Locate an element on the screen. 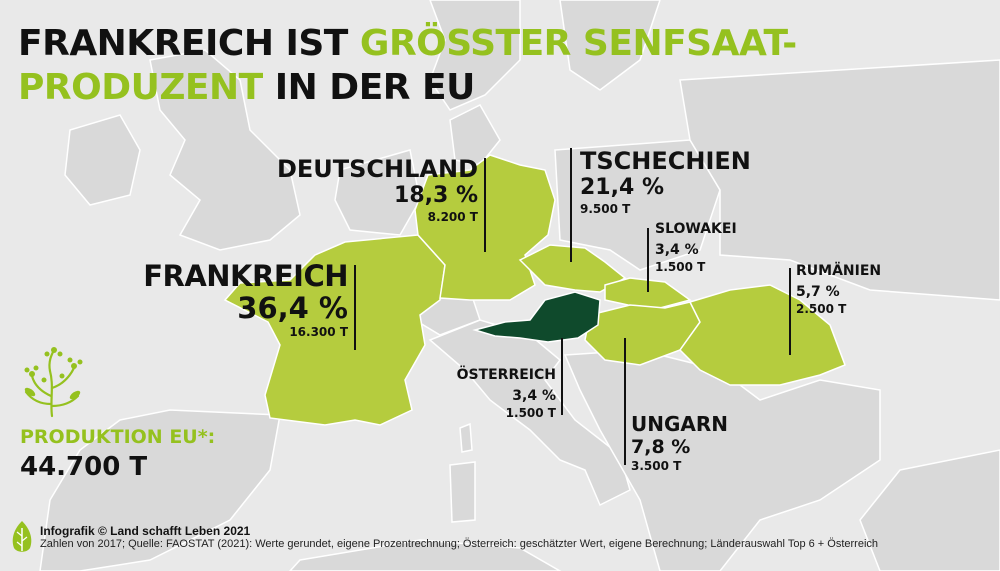  country-percent: 7,8 % is located at coordinates (661, 447).